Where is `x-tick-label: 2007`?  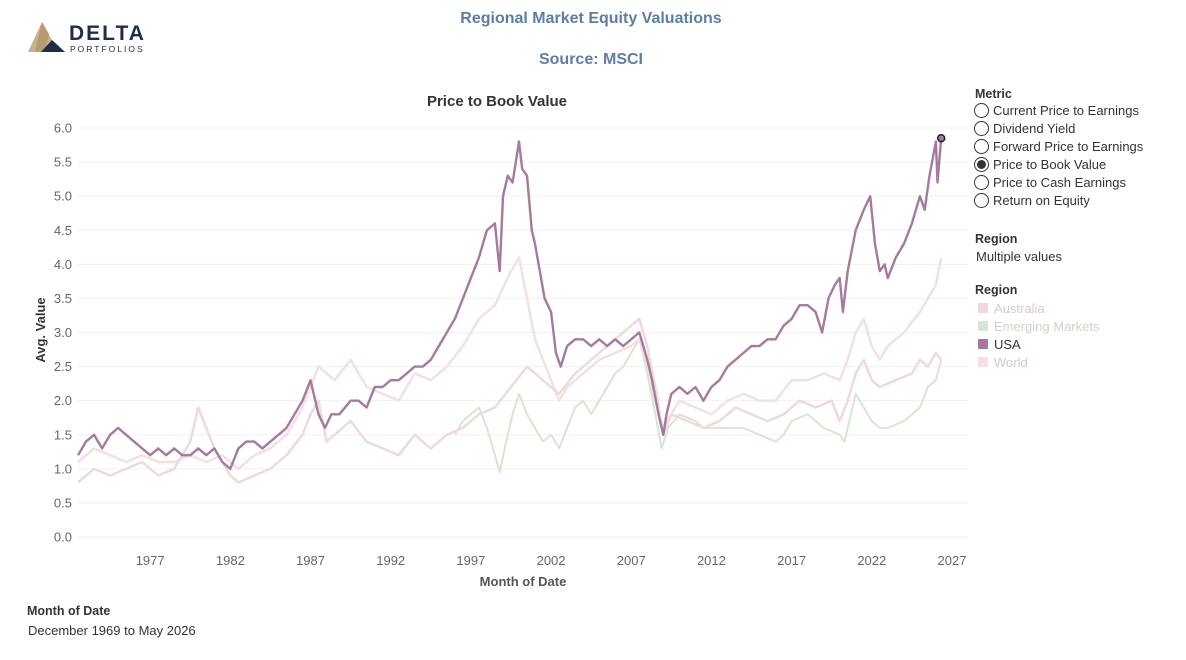
x-tick-label: 2007 is located at coordinates (631, 560).